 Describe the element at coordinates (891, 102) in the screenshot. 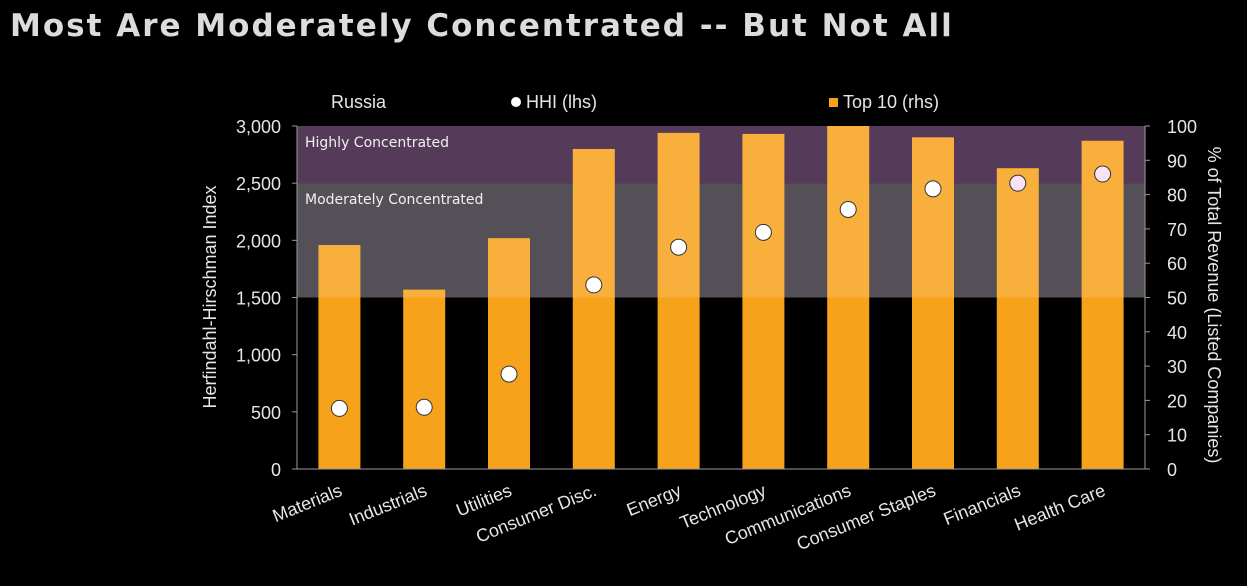

I see `legend-top10-label: Top 10 (rhs)` at that location.